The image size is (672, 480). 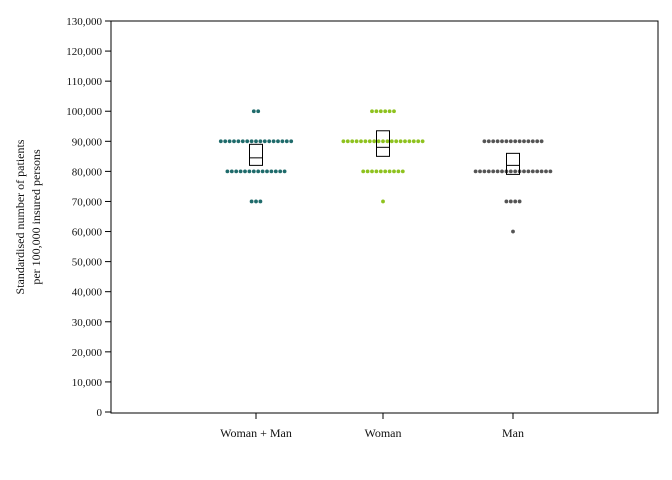 What do you see at coordinates (20, 216) in the screenshot?
I see `y-axis-label-line-1: Standardised number of patients` at bounding box center [20, 216].